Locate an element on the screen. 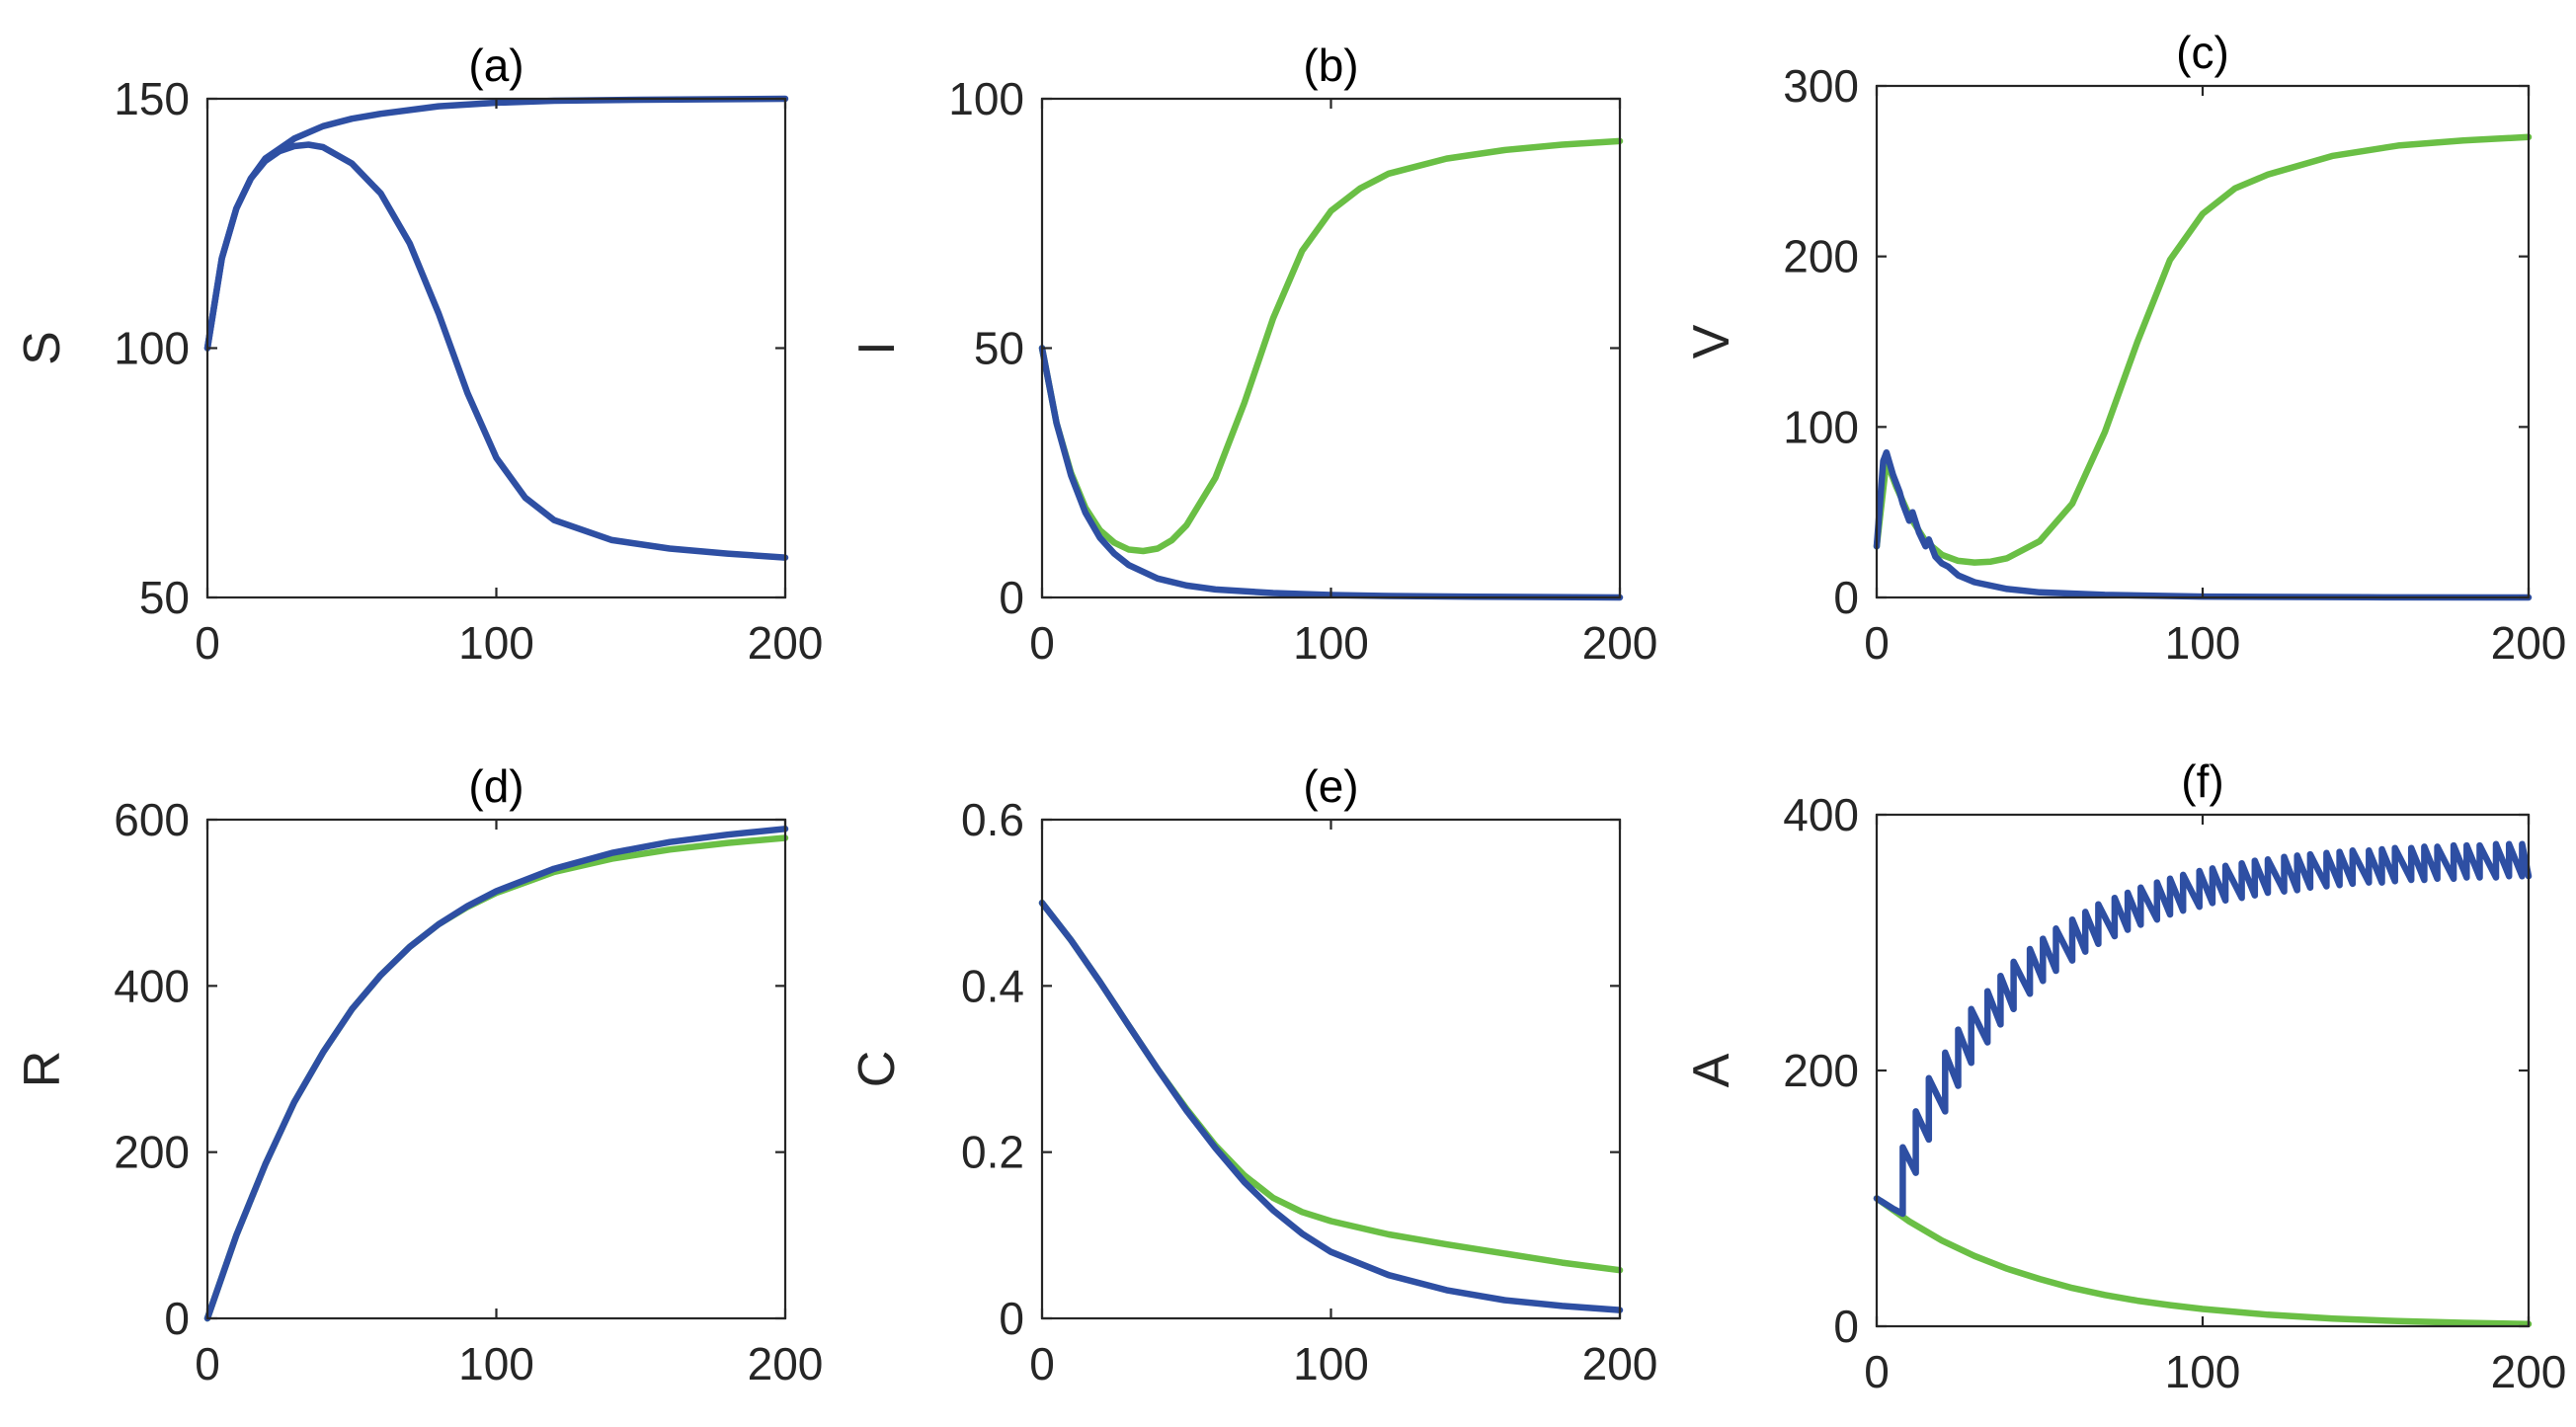  series-line-blue-upper is located at coordinates (496, 223).